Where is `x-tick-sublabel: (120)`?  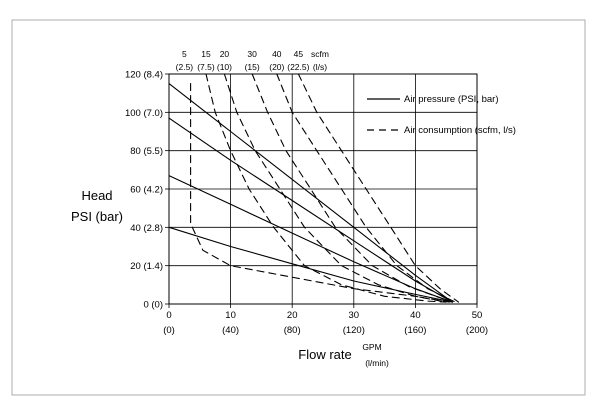 x-tick-sublabel: (120) is located at coordinates (354, 330).